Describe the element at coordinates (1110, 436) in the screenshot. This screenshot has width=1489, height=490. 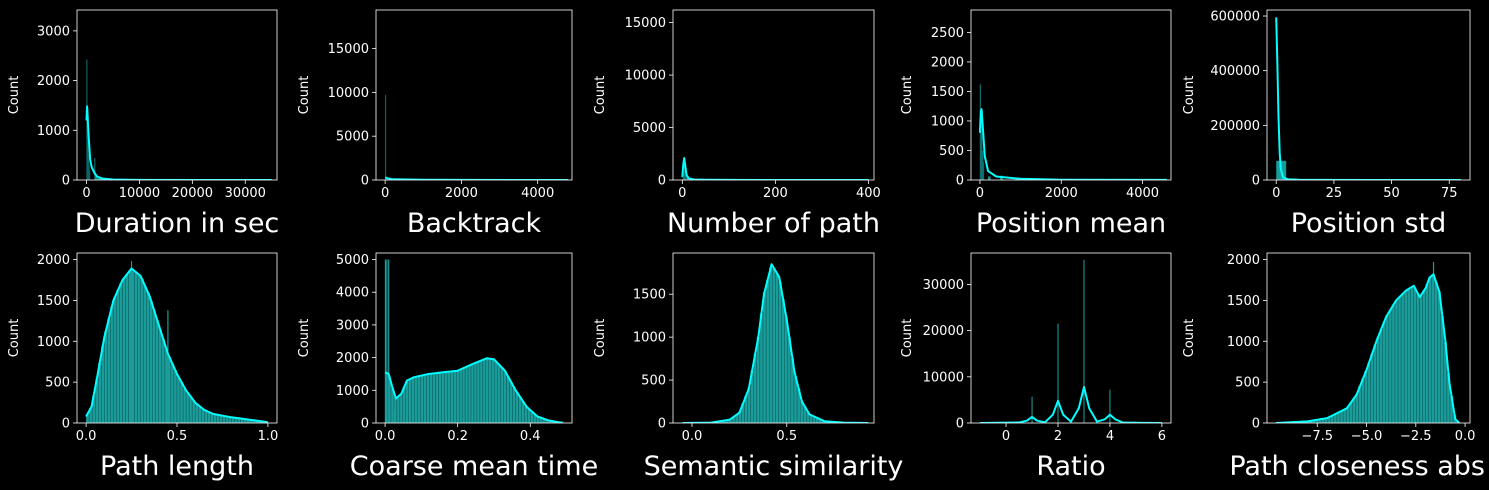
I see `x-tick-label: 4` at that location.